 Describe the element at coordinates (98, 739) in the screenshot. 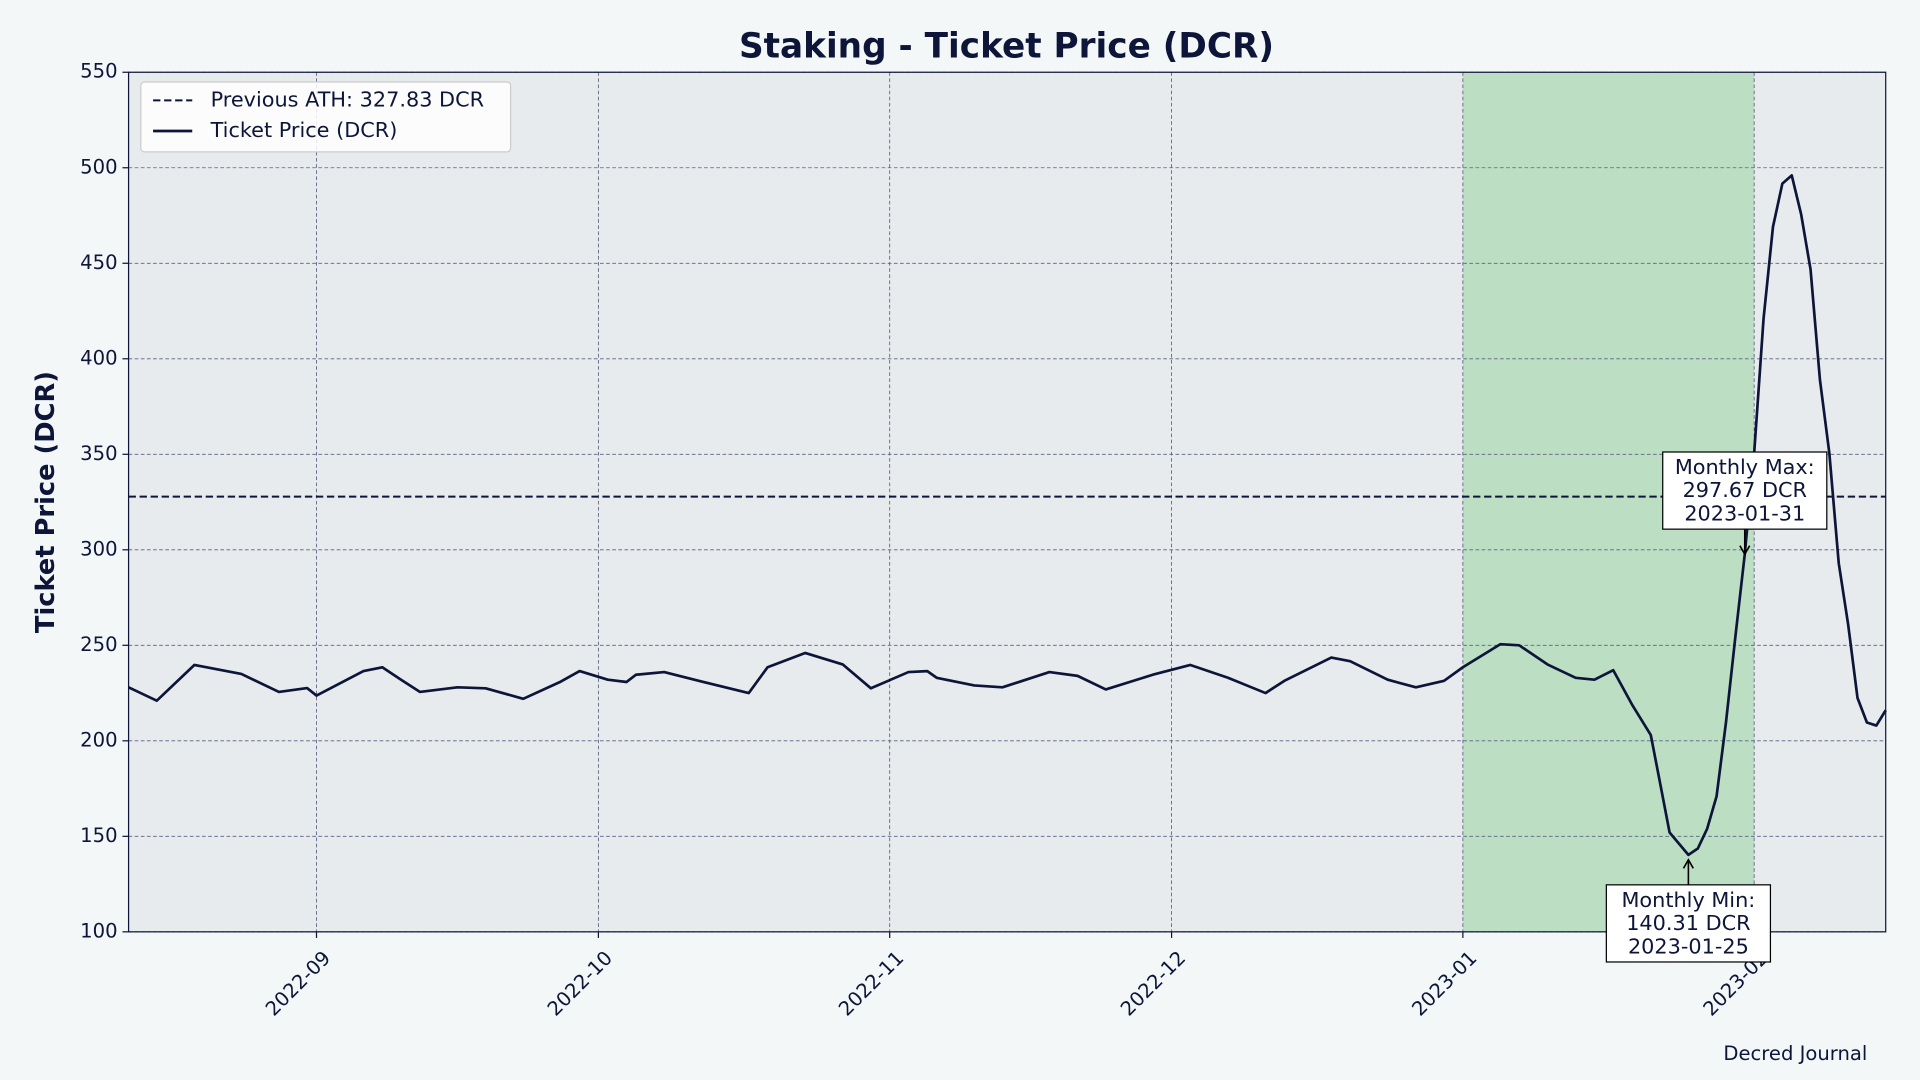

I see `y-tick-label: 200` at that location.